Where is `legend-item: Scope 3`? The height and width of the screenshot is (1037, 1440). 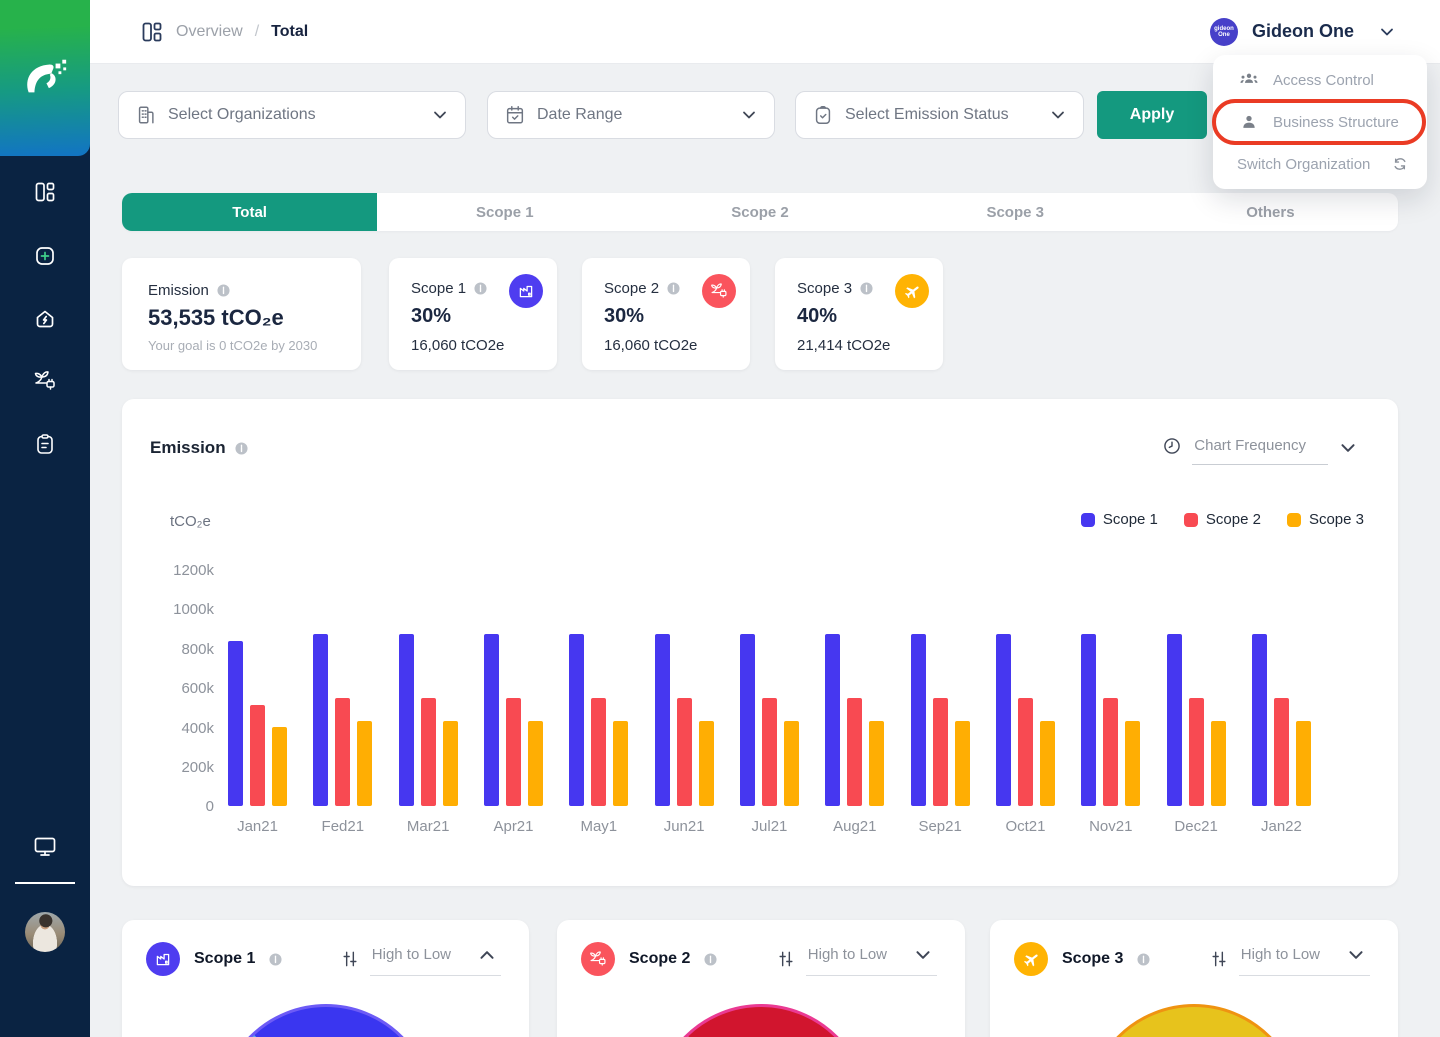 legend-item: Scope 3 is located at coordinates (1325, 519).